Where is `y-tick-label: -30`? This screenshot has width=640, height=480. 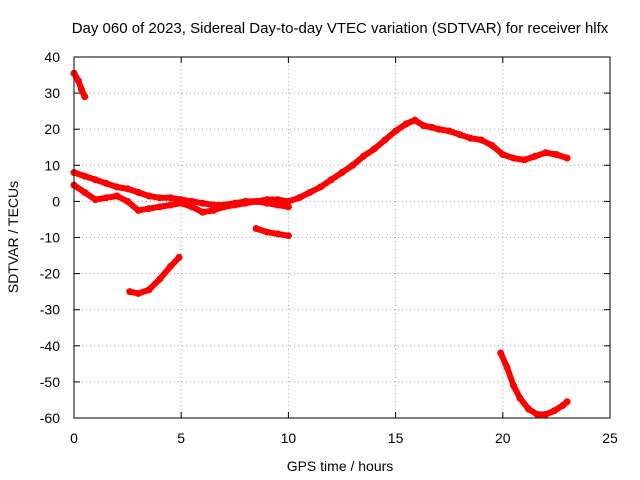 y-tick-label: -30 is located at coordinates (50, 310).